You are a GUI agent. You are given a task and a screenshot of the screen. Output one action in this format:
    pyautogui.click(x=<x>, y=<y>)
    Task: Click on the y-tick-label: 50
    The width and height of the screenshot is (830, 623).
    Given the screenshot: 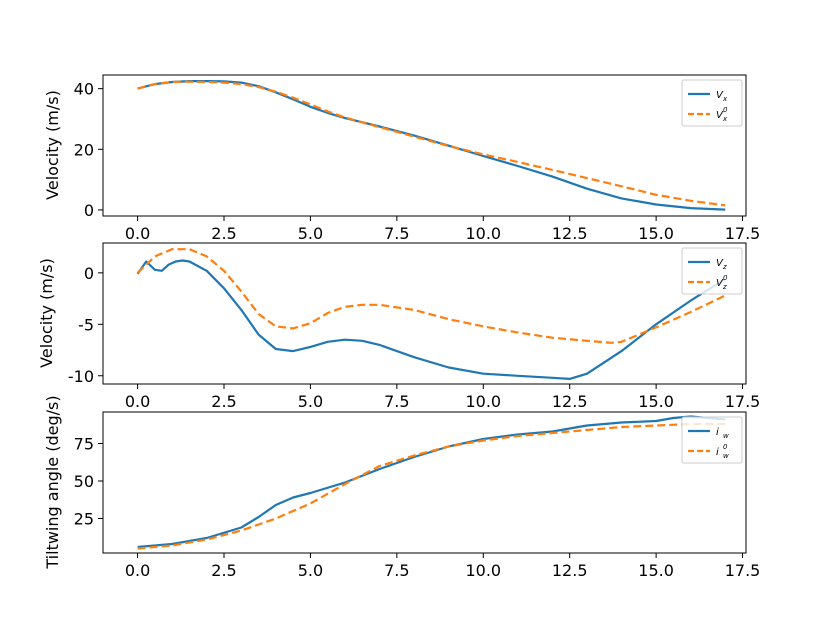 What is the action you would take?
    pyautogui.click(x=84, y=481)
    